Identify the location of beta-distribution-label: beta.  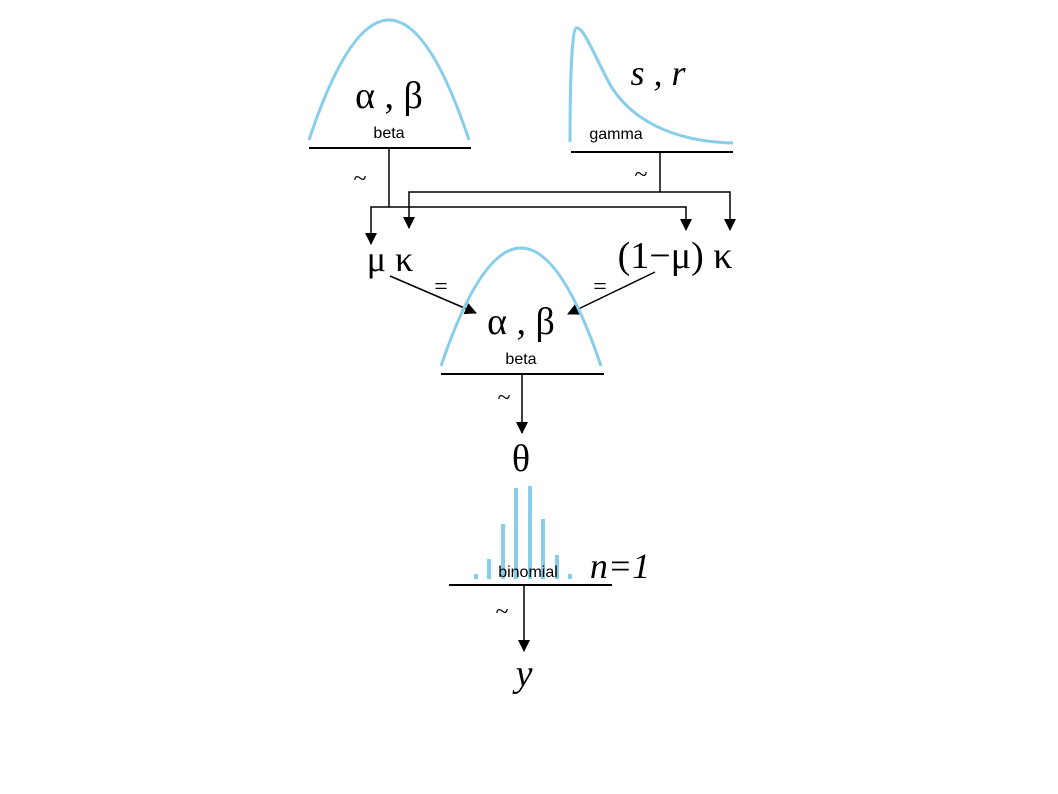
(388, 133).